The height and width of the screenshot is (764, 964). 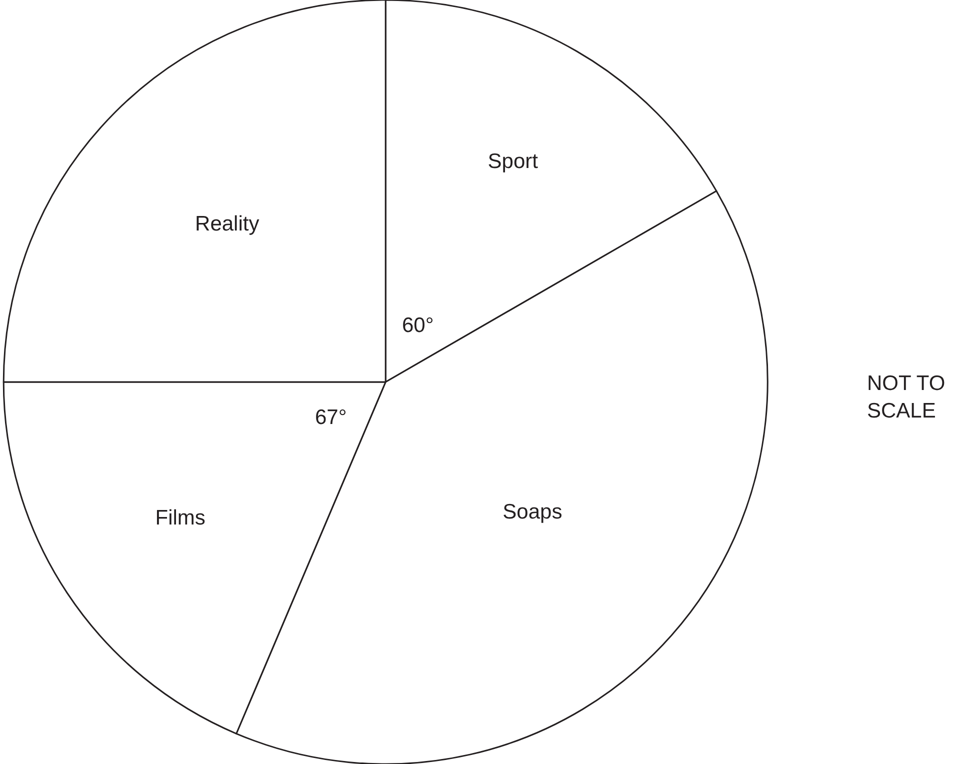 What do you see at coordinates (906, 397) in the screenshot?
I see `text: NOT TO SCALE` at bounding box center [906, 397].